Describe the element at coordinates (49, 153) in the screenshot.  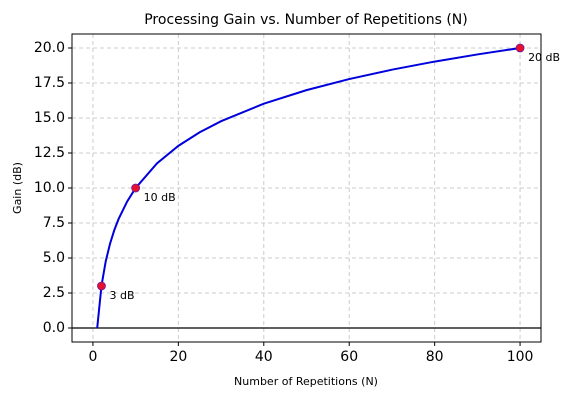
I see `y-tick-label: 12.5` at that location.